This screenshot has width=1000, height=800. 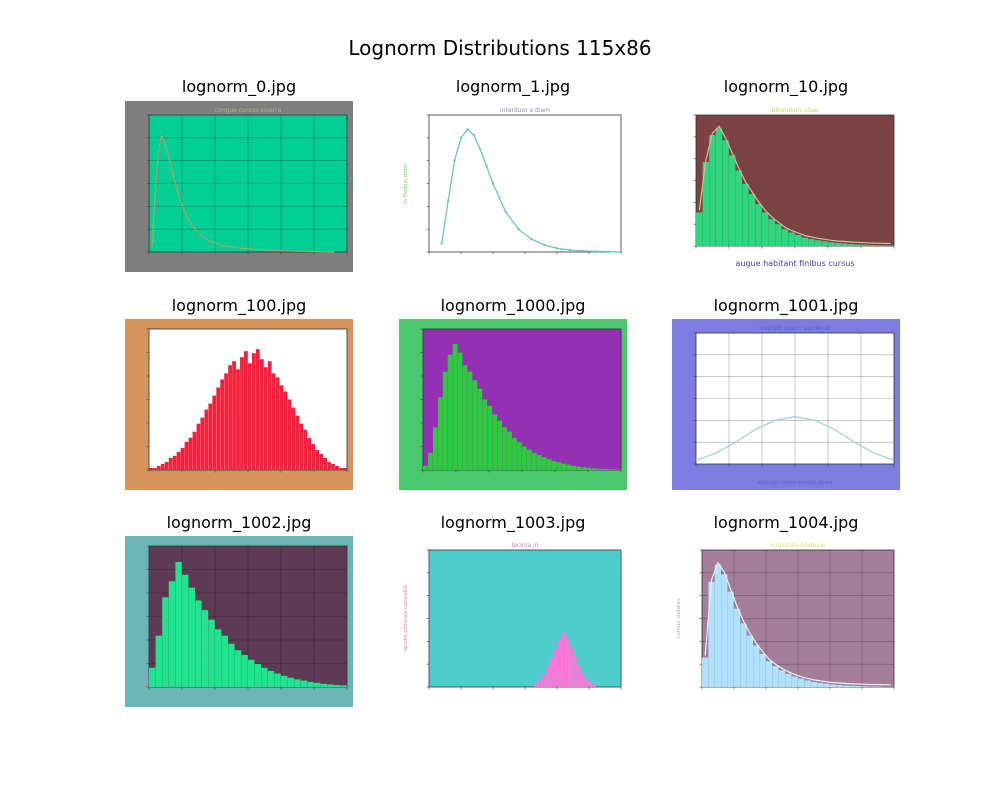 I want to click on thumbnail-lognorm-1004: vulputate tristique cursus sodales, so click(x=786, y=621).